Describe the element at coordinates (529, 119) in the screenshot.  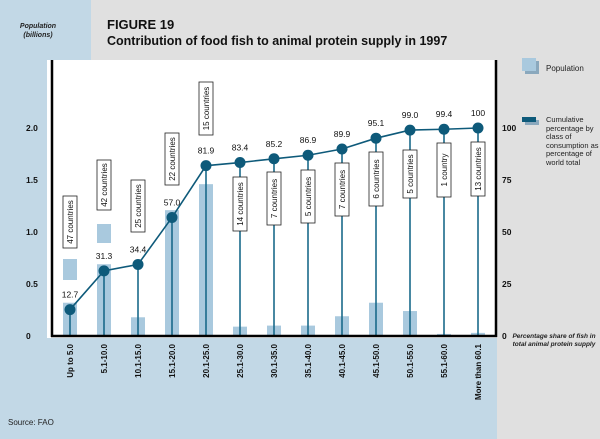
I see `legend-cumulative-swatch` at that location.